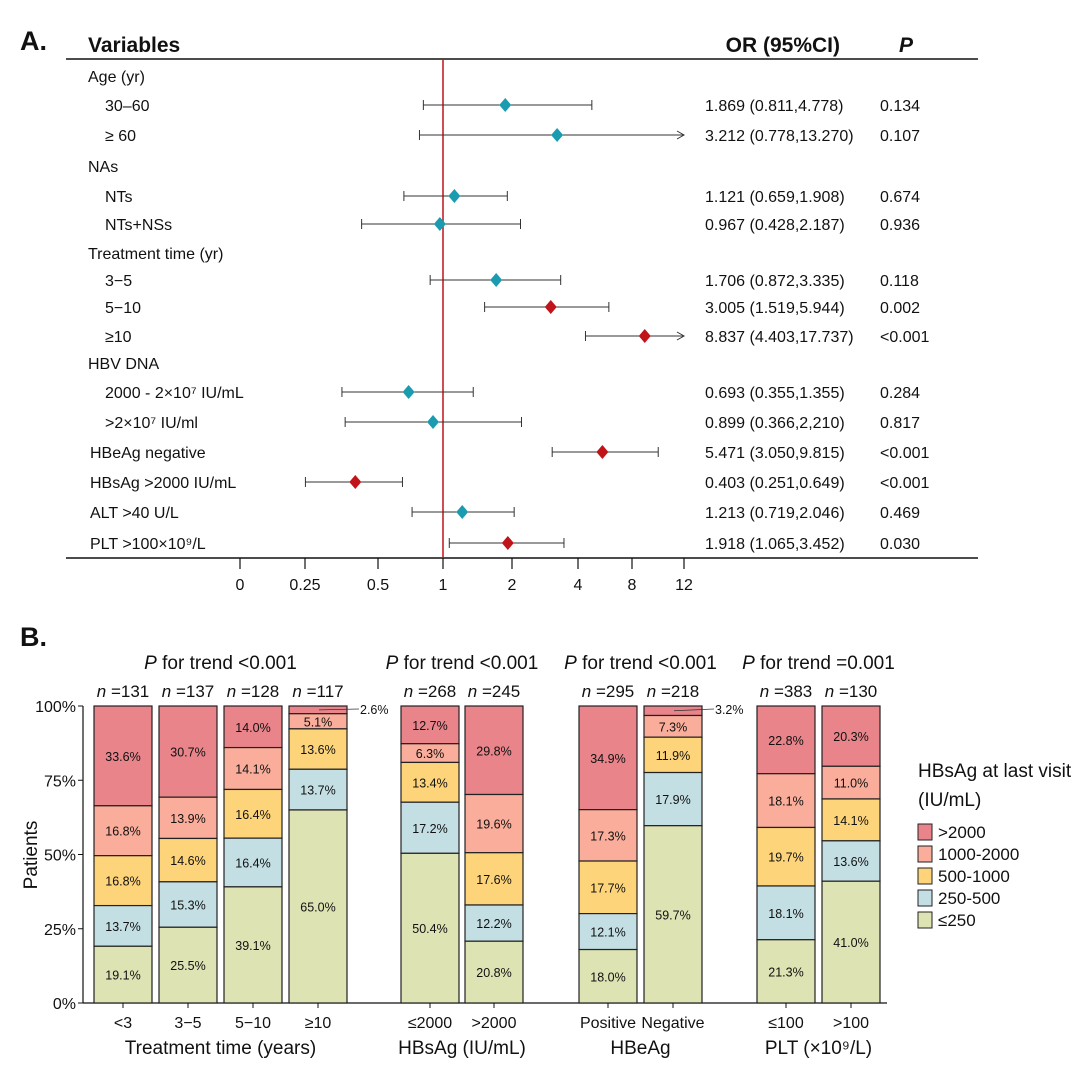 This screenshot has height=1073, width=1082. Describe the element at coordinates (31, 855) in the screenshot. I see `y-axis-title: Patients` at that location.